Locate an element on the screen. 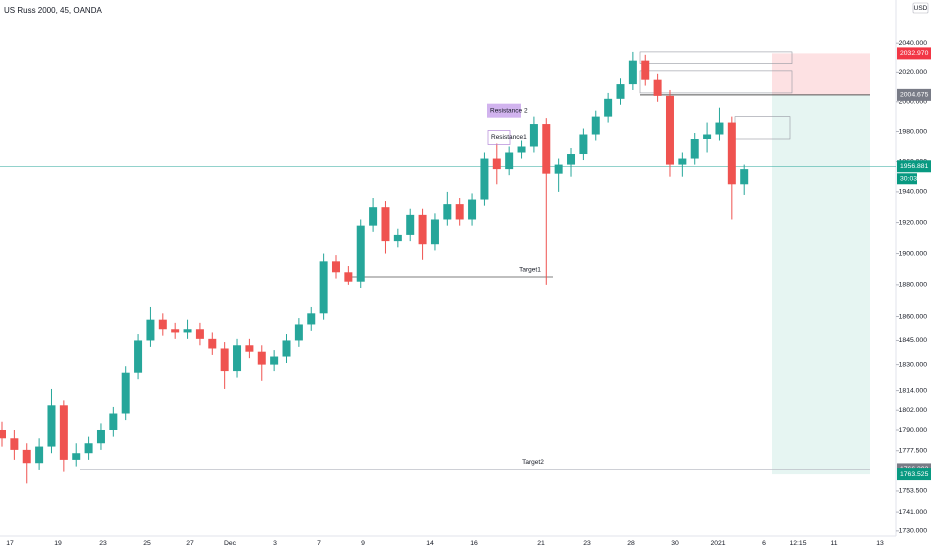 The image size is (932, 550). annotation-label: Resistance1 is located at coordinates (509, 137).